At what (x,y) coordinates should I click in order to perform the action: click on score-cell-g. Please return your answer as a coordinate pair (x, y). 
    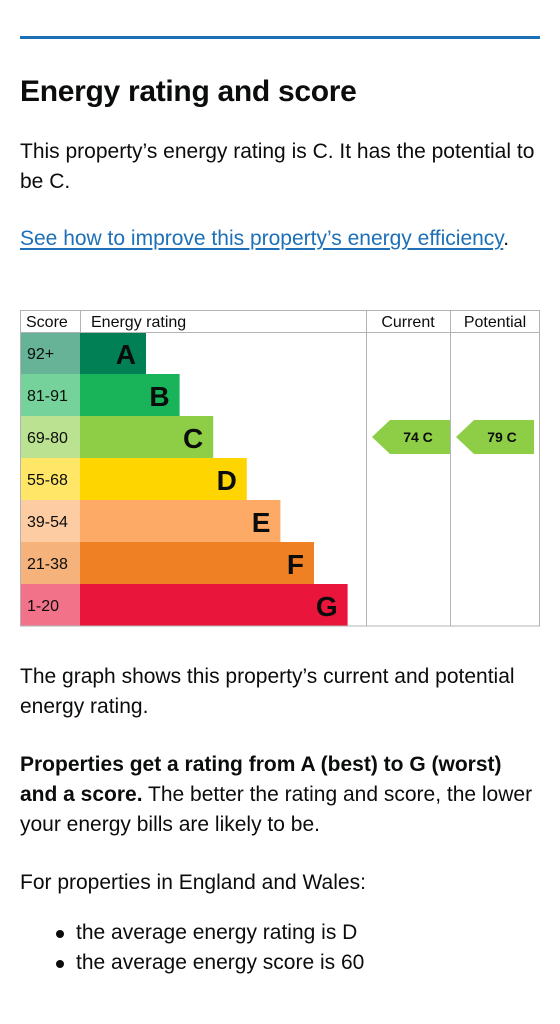
    Looking at the image, I should click on (50, 605).